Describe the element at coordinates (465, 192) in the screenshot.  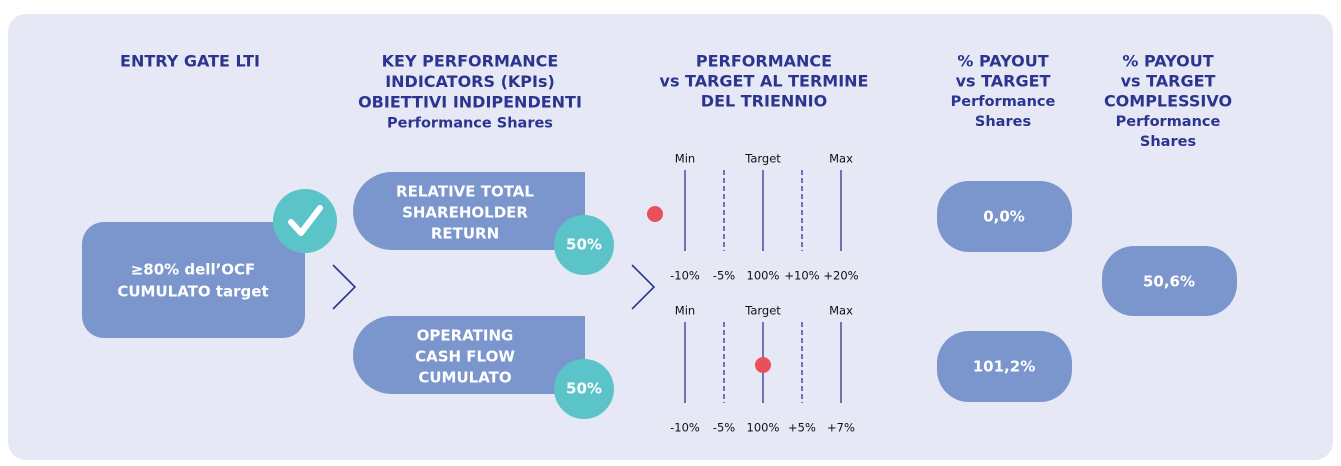
I see `kpi-text: RELATIVE TOTAL` at that location.